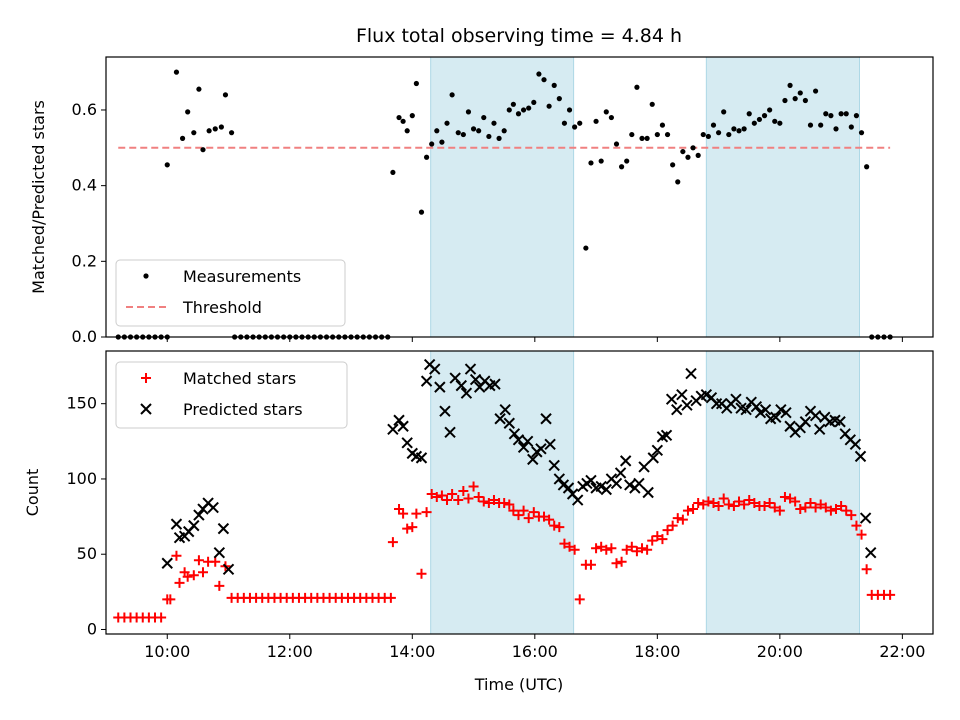 This screenshot has height=720, width=960. Describe the element at coordinates (290, 651) in the screenshot. I see `x-tick-label: 12:00` at that location.